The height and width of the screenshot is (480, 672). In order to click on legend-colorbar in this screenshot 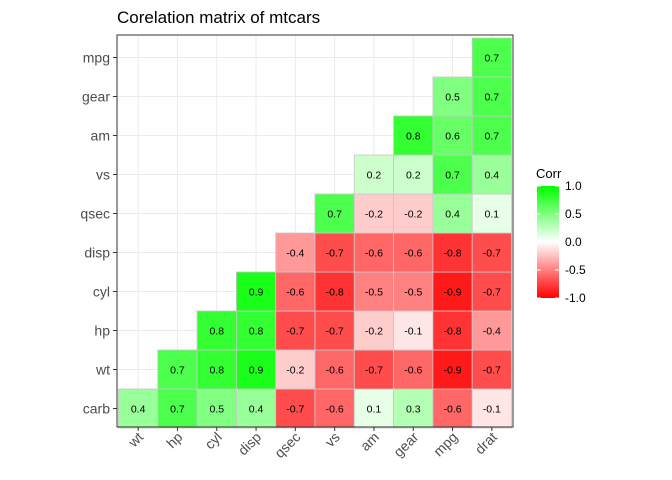, I will do `click(548, 242)`.